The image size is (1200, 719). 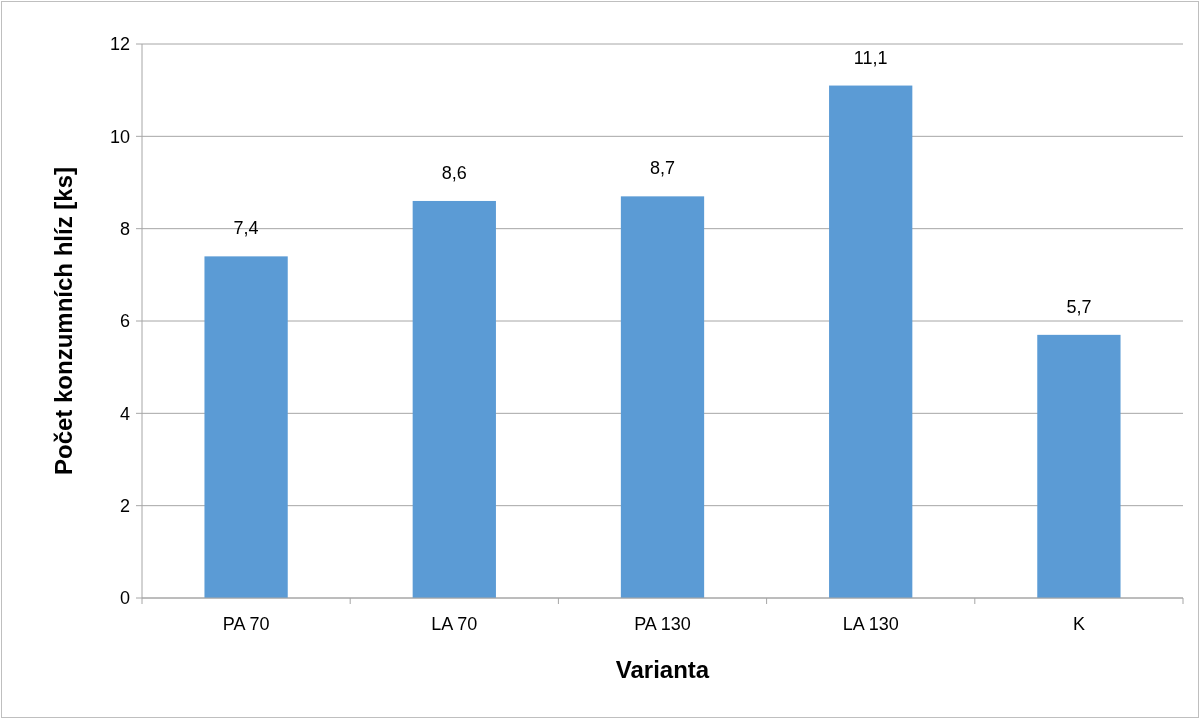 I want to click on y-tick-label: 0, so click(x=124, y=598).